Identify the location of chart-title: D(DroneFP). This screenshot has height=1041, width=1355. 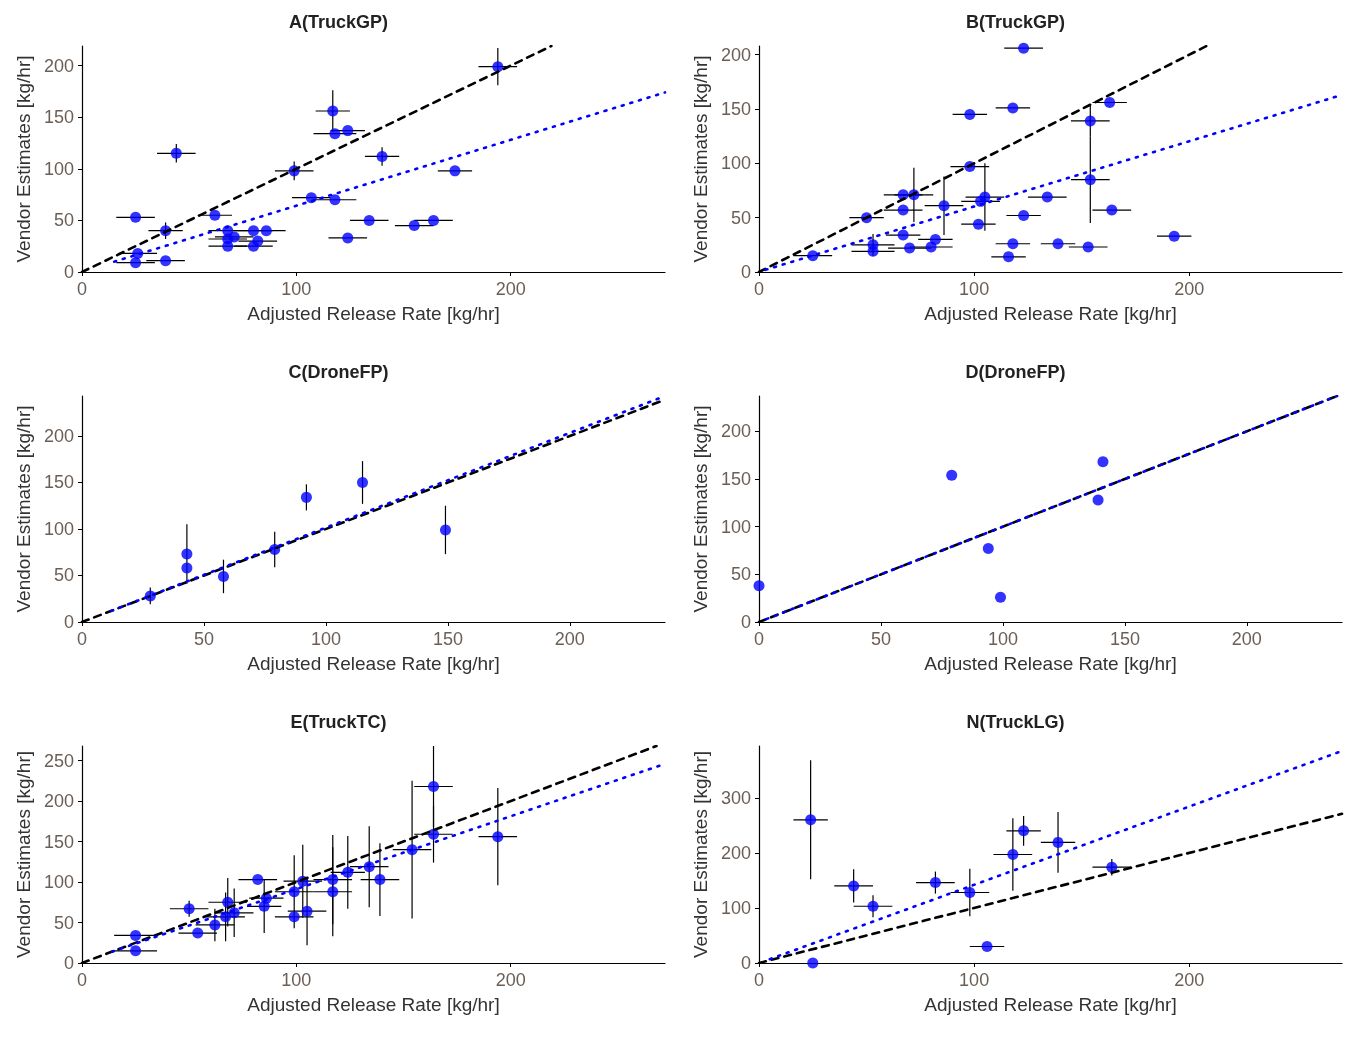
(1015, 372).